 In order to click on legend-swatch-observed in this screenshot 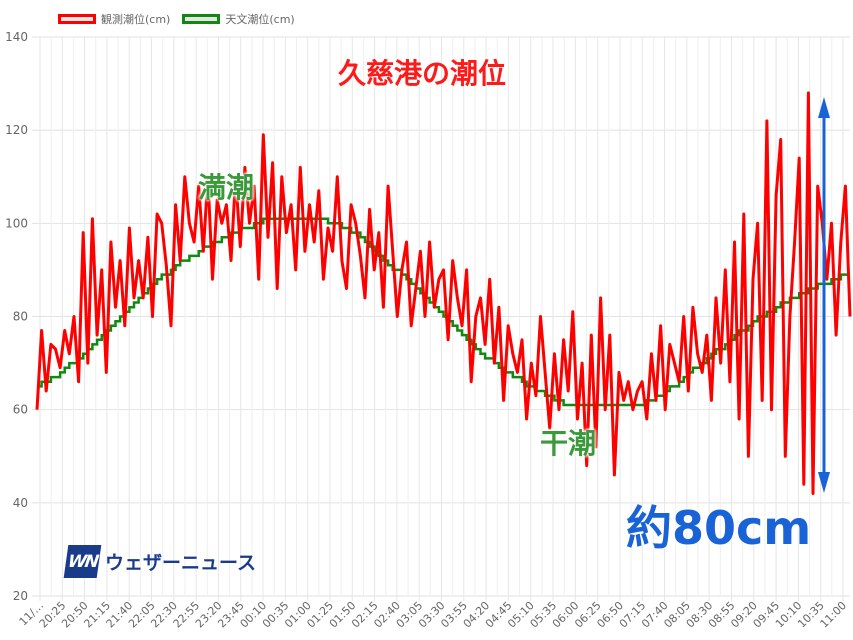, I will do `click(77, 19)`.